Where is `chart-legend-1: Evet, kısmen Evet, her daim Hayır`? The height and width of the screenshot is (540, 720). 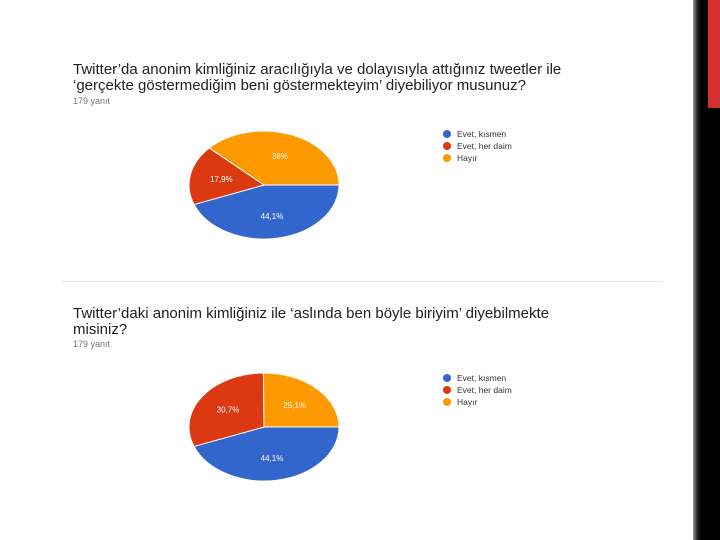
chart-legend-1: Evet, kısmen Evet, her daim Hayır is located at coordinates (477, 146).